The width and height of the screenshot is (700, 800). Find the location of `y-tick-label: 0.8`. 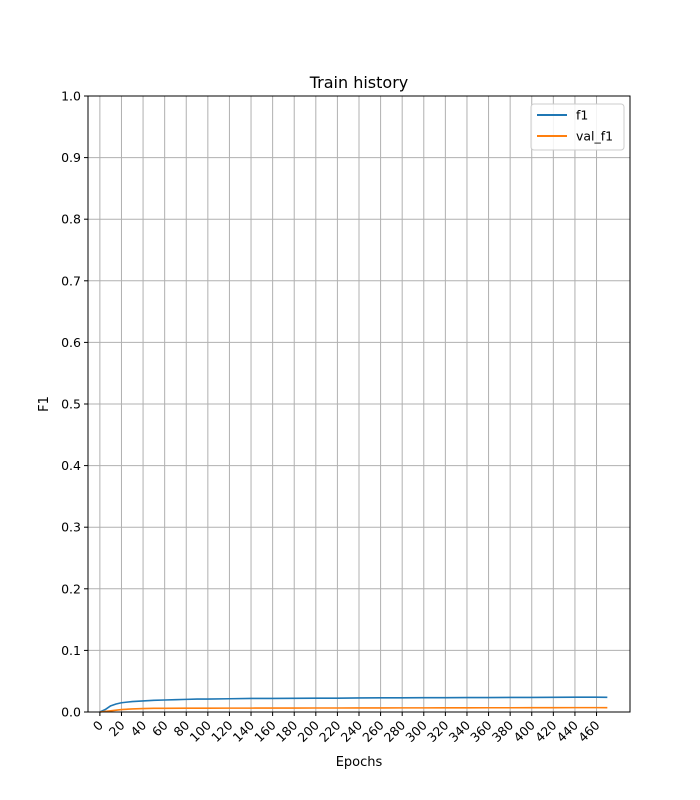

y-tick-label: 0.8 is located at coordinates (71, 219).